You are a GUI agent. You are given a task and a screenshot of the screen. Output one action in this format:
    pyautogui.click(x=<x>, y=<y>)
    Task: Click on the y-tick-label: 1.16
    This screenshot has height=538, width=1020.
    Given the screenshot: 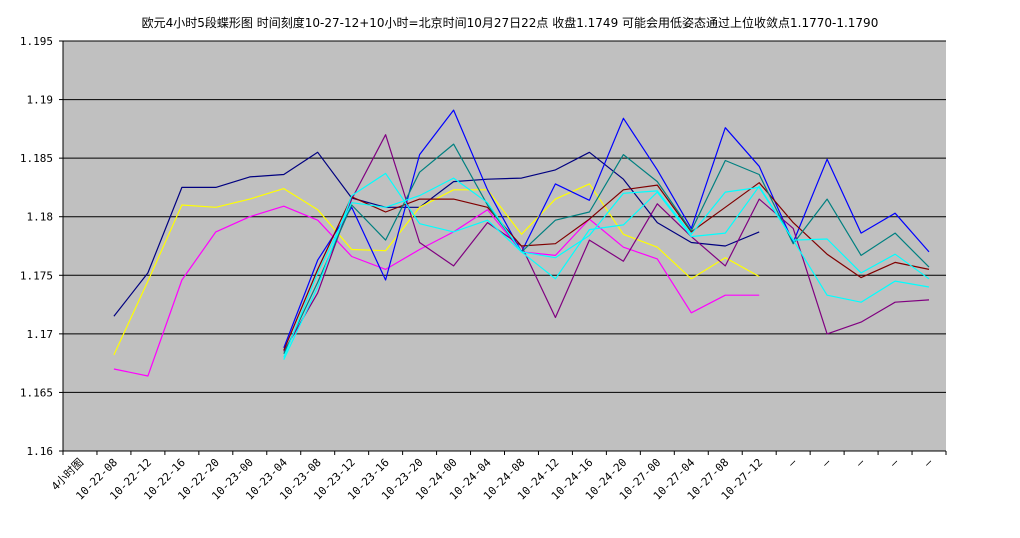 What is the action you would take?
    pyautogui.click(x=40, y=451)
    